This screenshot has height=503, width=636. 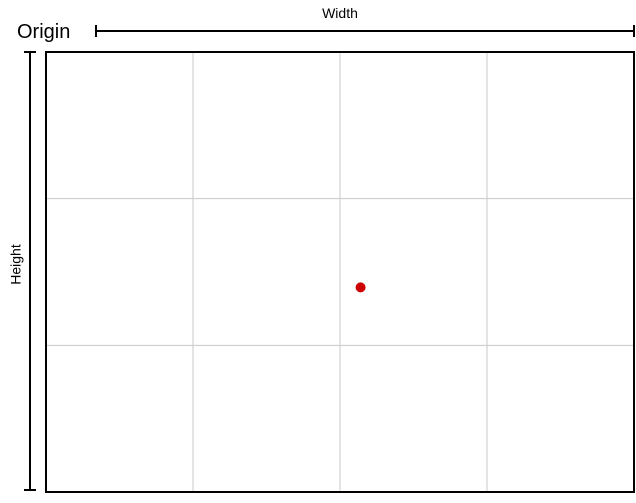 What do you see at coordinates (365, 31) in the screenshot?
I see `width-dimension-line` at bounding box center [365, 31].